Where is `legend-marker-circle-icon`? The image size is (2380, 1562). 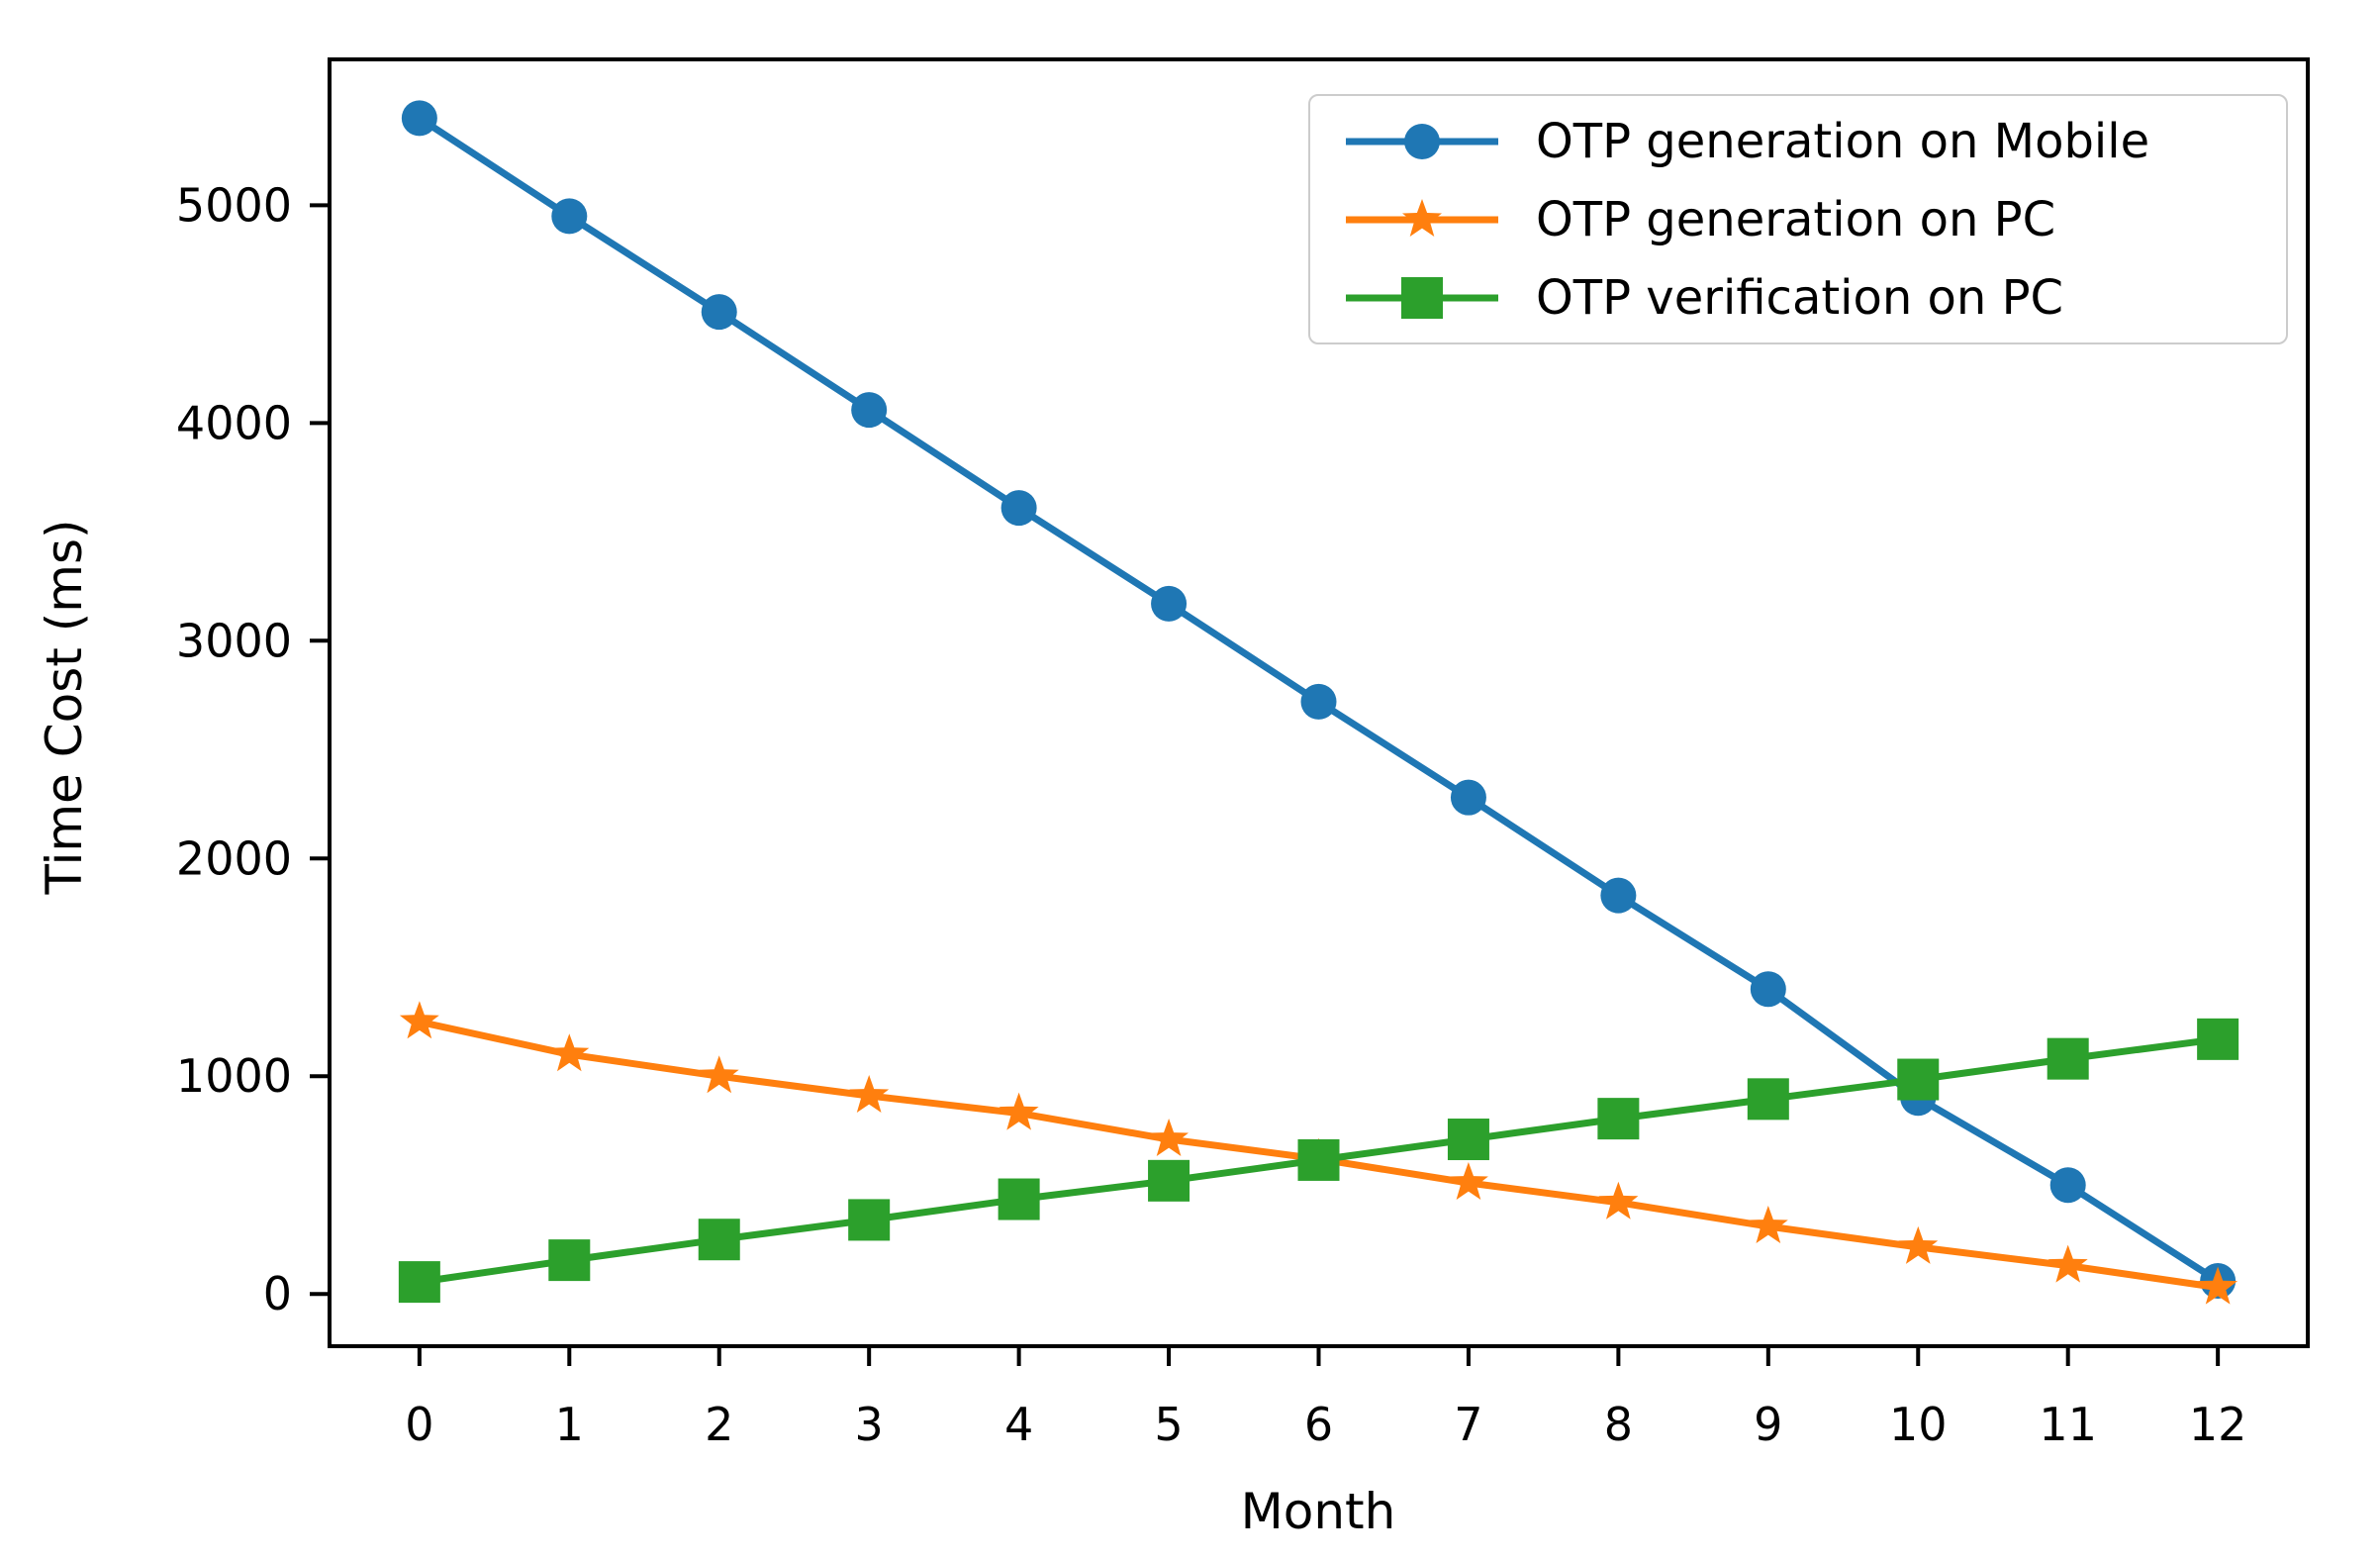
legend-marker-circle-icon is located at coordinates (1422, 141).